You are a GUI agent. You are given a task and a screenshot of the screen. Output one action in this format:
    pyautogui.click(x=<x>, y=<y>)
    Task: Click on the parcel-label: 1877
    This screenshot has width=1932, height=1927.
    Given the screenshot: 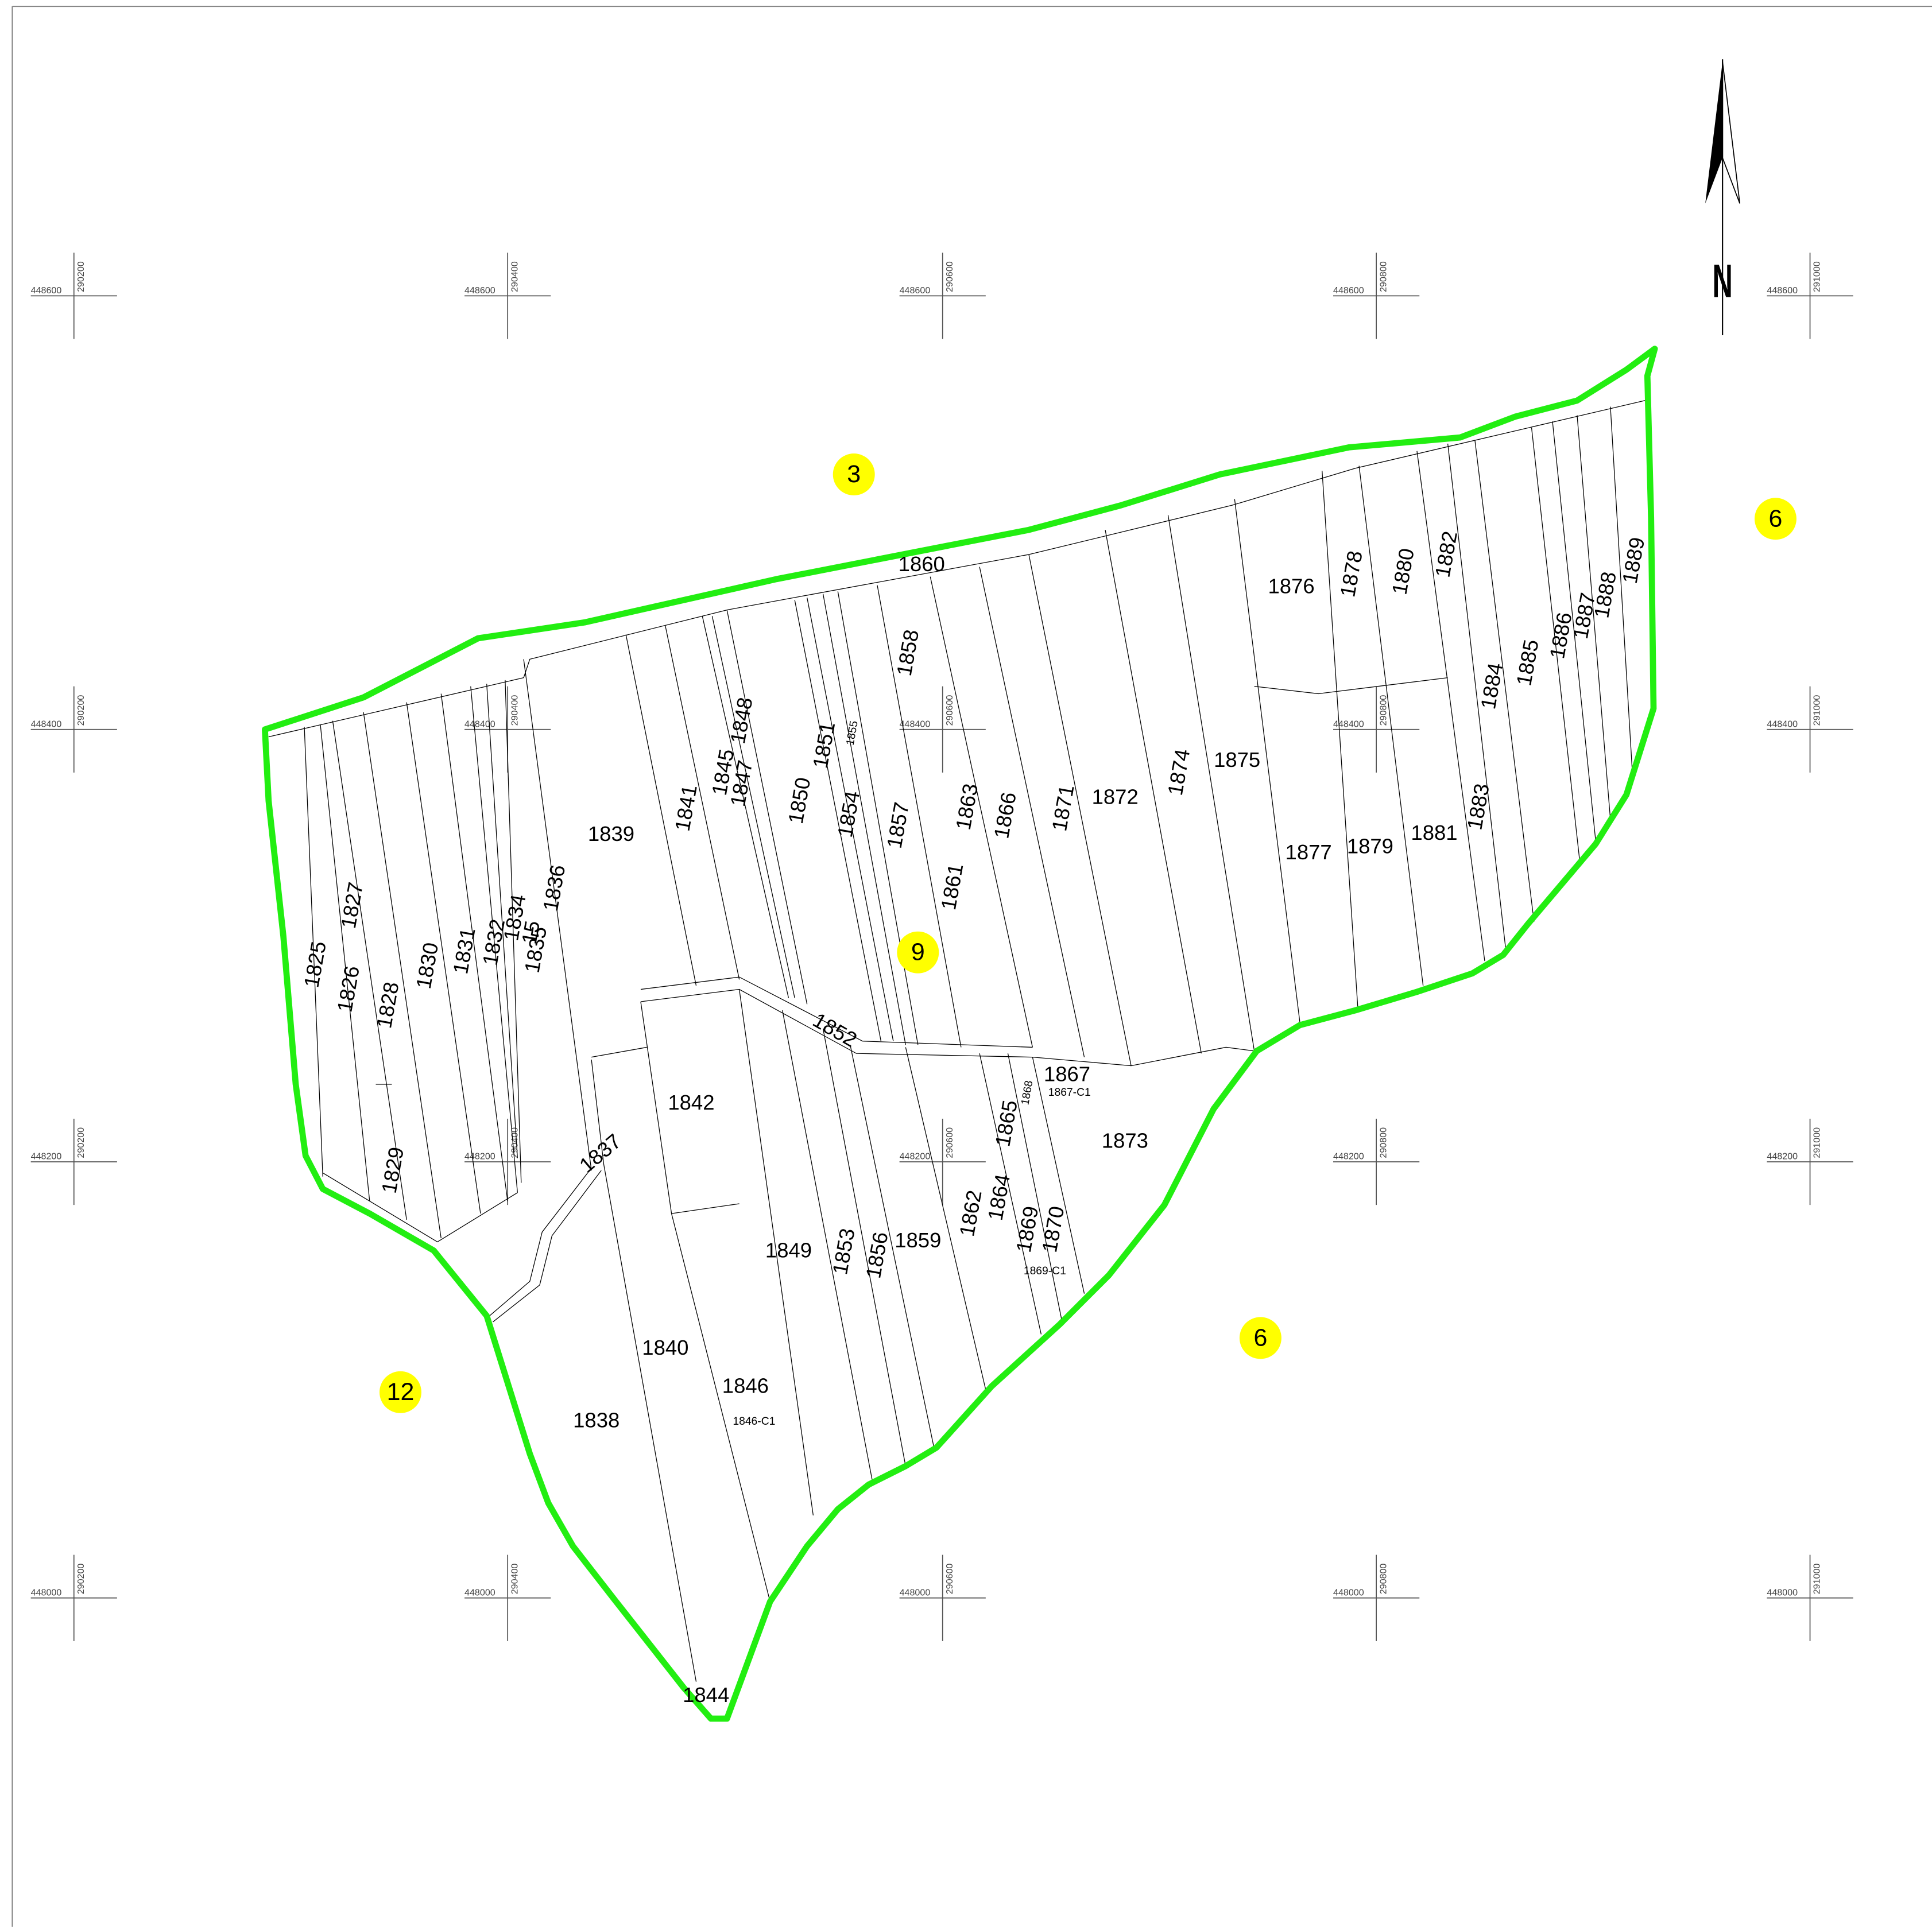 What is the action you would take?
    pyautogui.click(x=1309, y=852)
    